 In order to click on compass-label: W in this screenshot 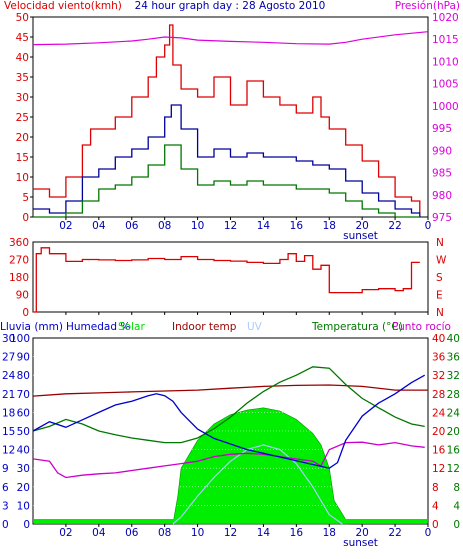, I will do `click(441, 261)`.